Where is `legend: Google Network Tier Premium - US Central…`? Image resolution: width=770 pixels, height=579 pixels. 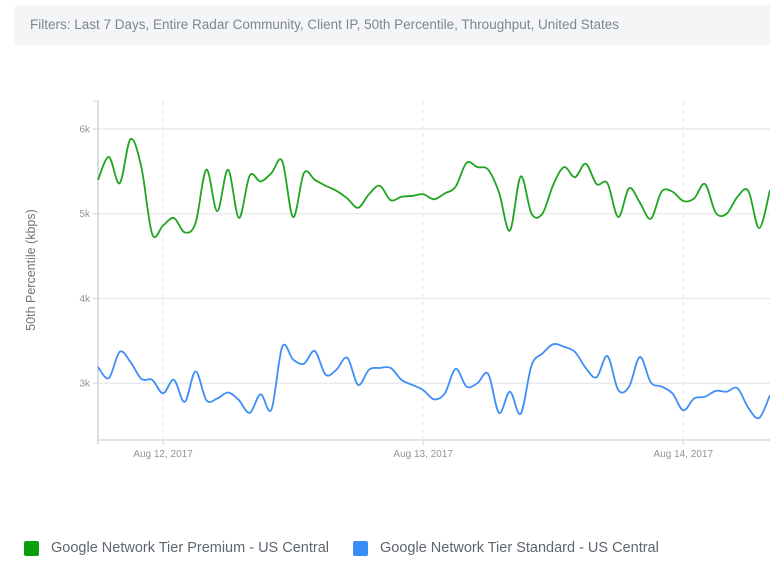
legend: Google Network Tier Premium - US Central… is located at coordinates (353, 548).